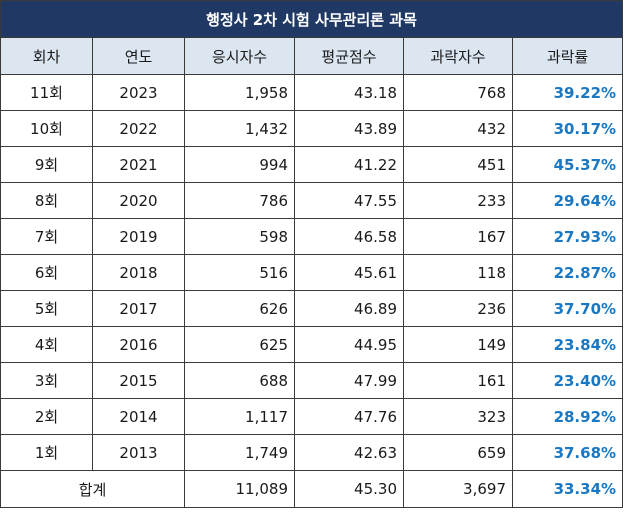 Image resolution: width=625 pixels, height=522 pixels. I want to click on cell-applicants: 1,432, so click(239, 128).